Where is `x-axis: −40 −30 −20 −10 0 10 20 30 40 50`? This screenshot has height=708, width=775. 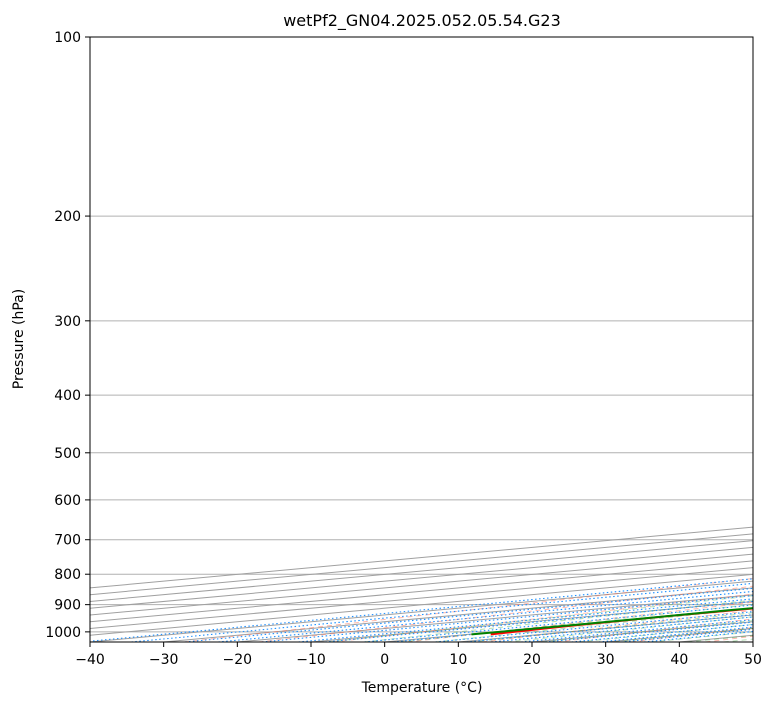
x-axis: −40 −30 −20 −10 0 10 20 30 40 50 is located at coordinates (418, 655).